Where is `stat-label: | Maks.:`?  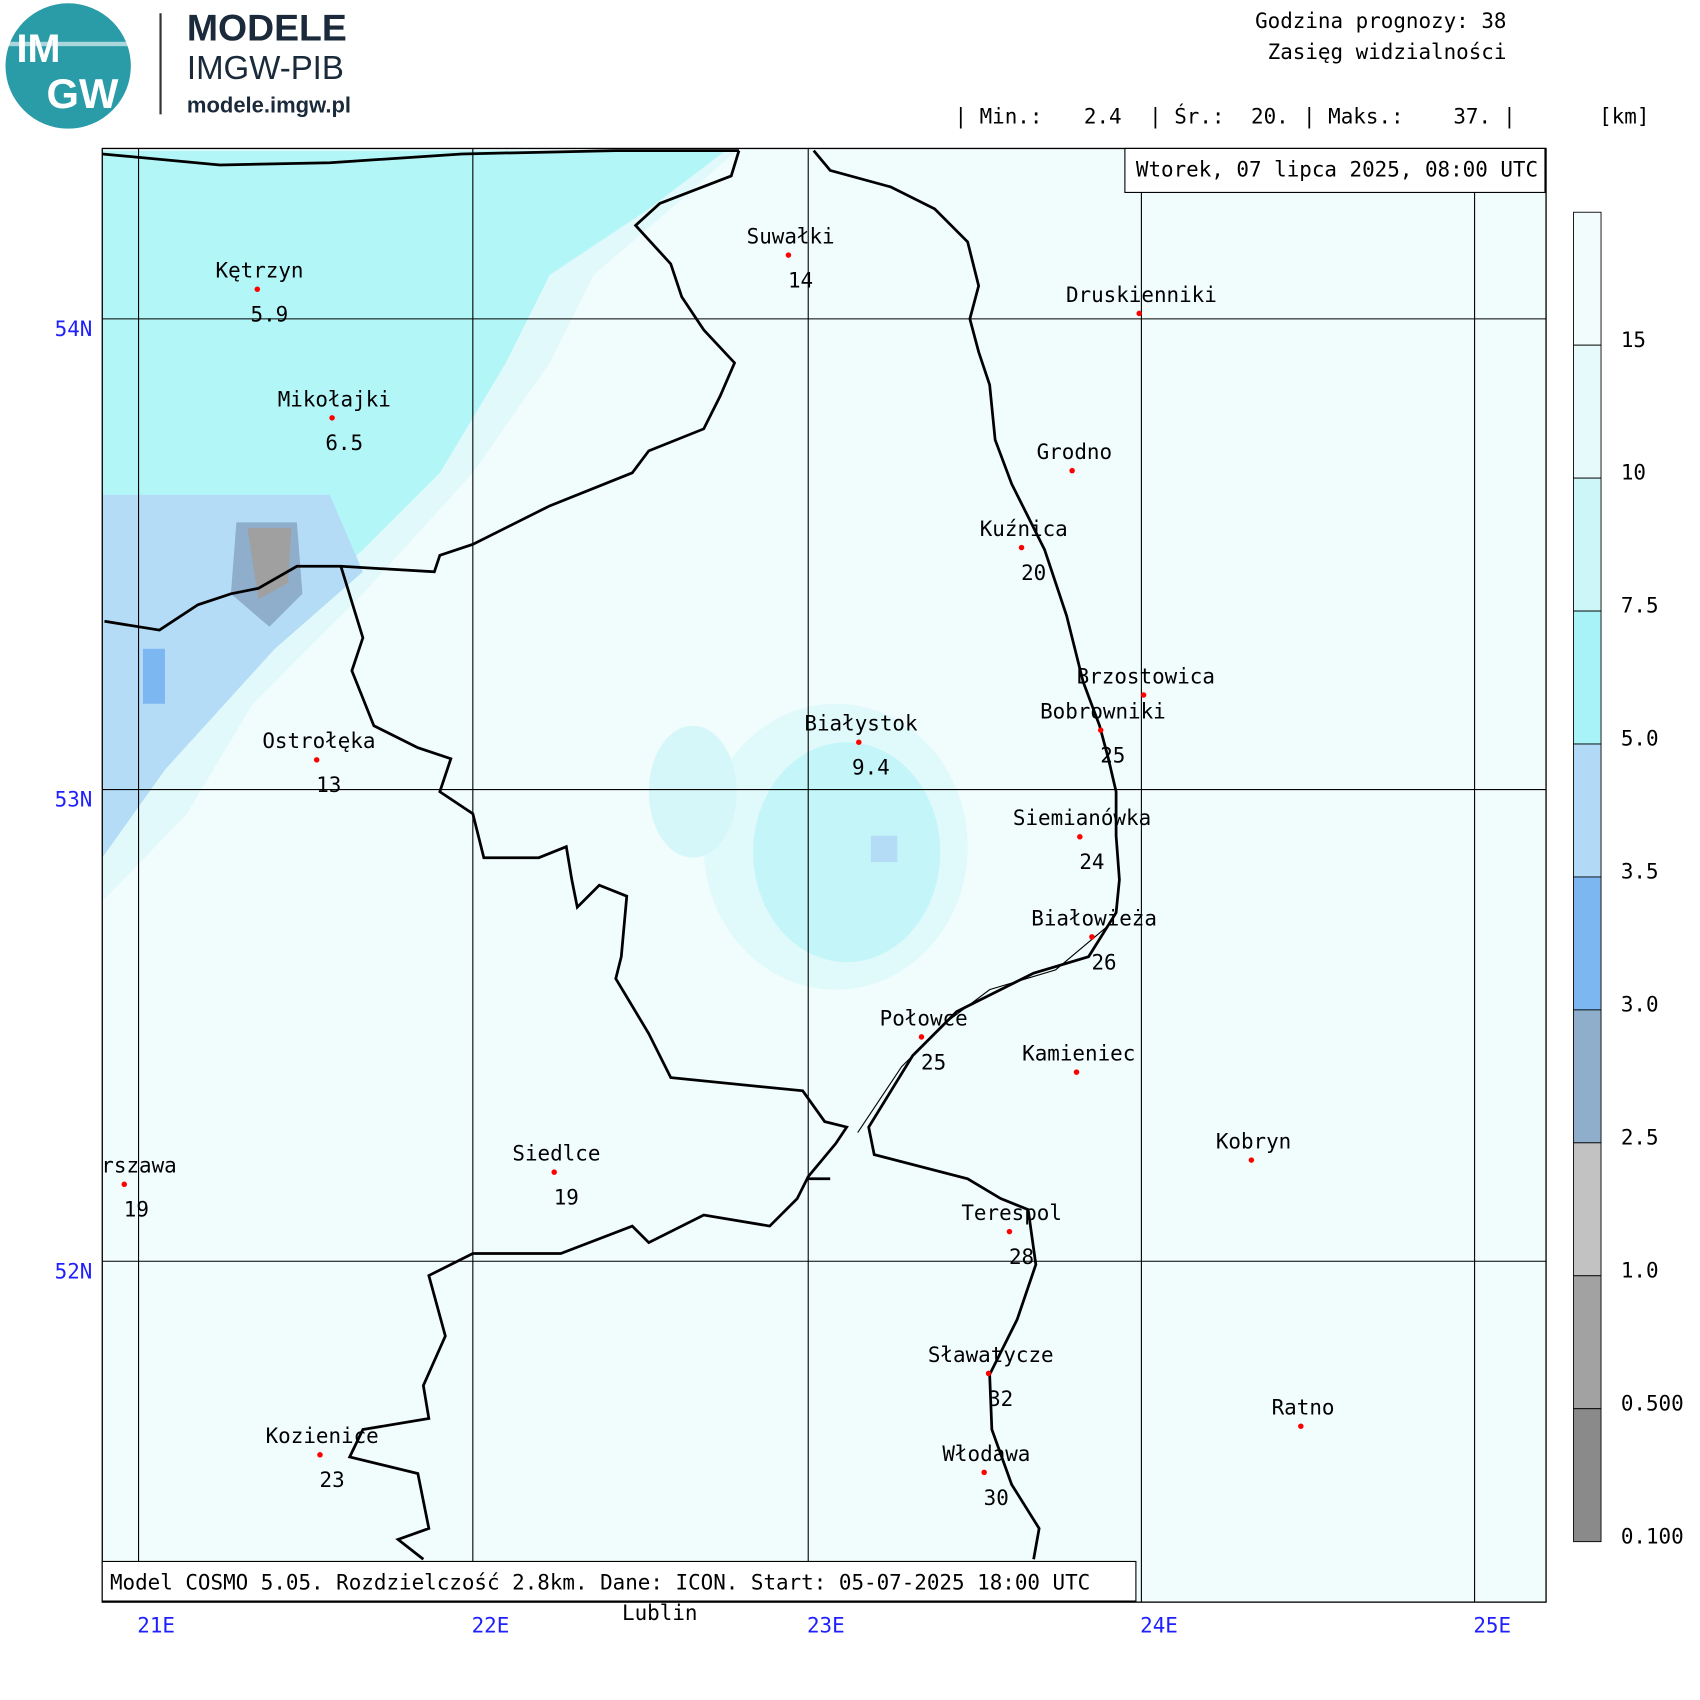
stat-label: | Maks.: is located at coordinates (1353, 117).